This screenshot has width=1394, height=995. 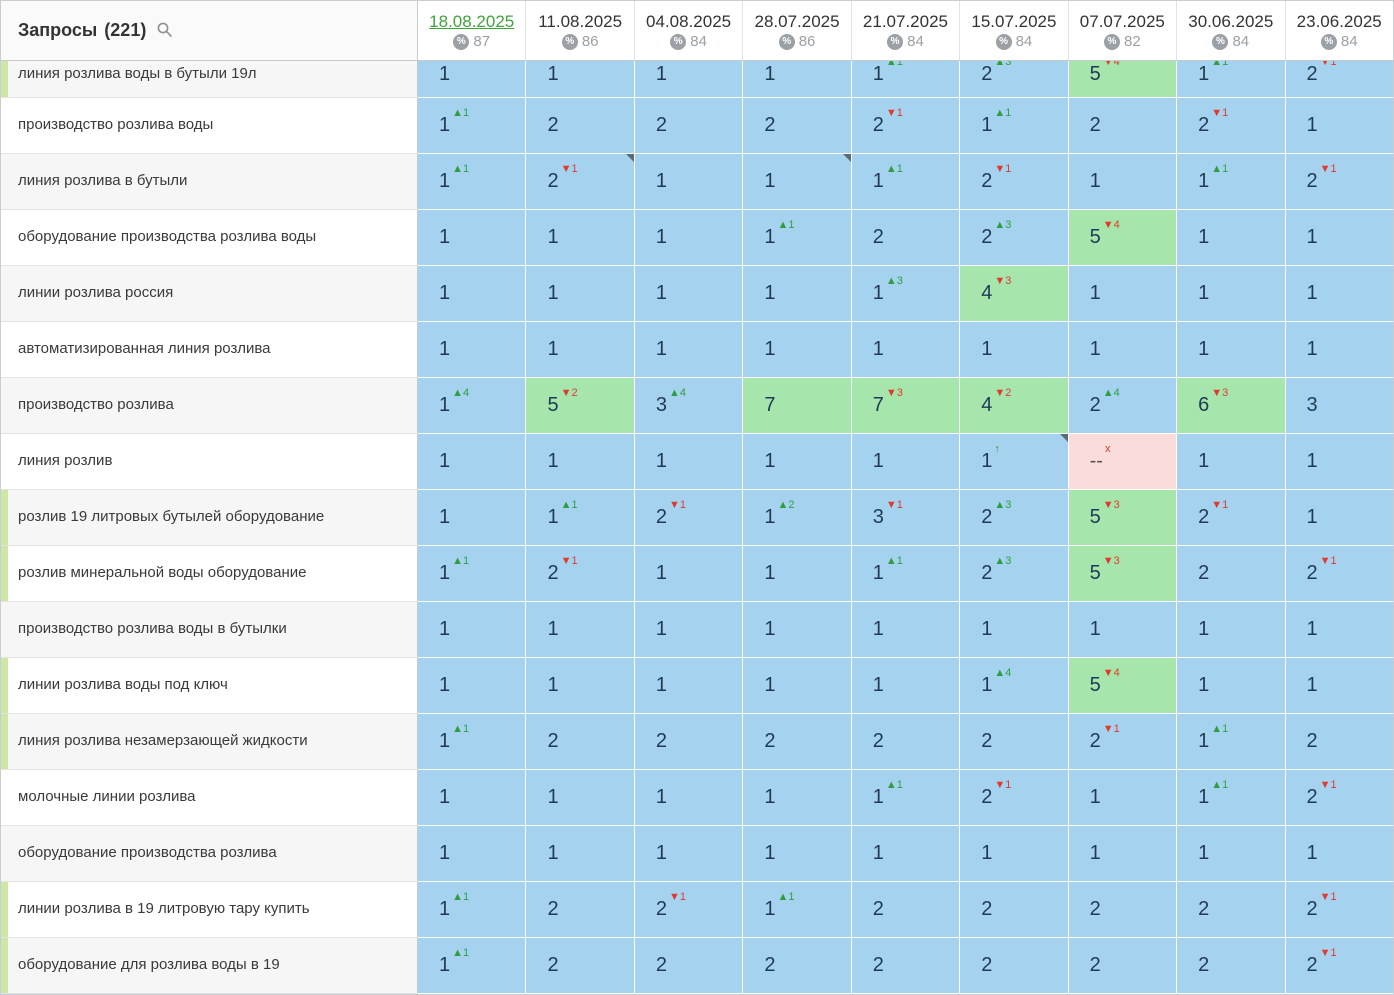 I want to click on position-cell: 2▲4, so click(x=1123, y=406).